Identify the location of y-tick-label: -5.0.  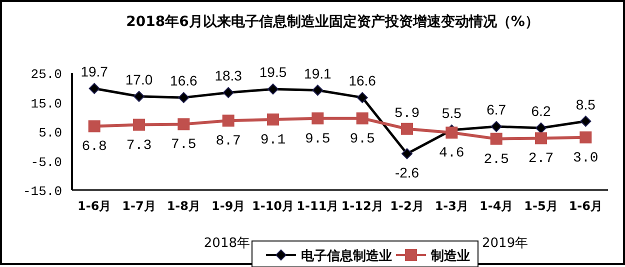
(46, 162).